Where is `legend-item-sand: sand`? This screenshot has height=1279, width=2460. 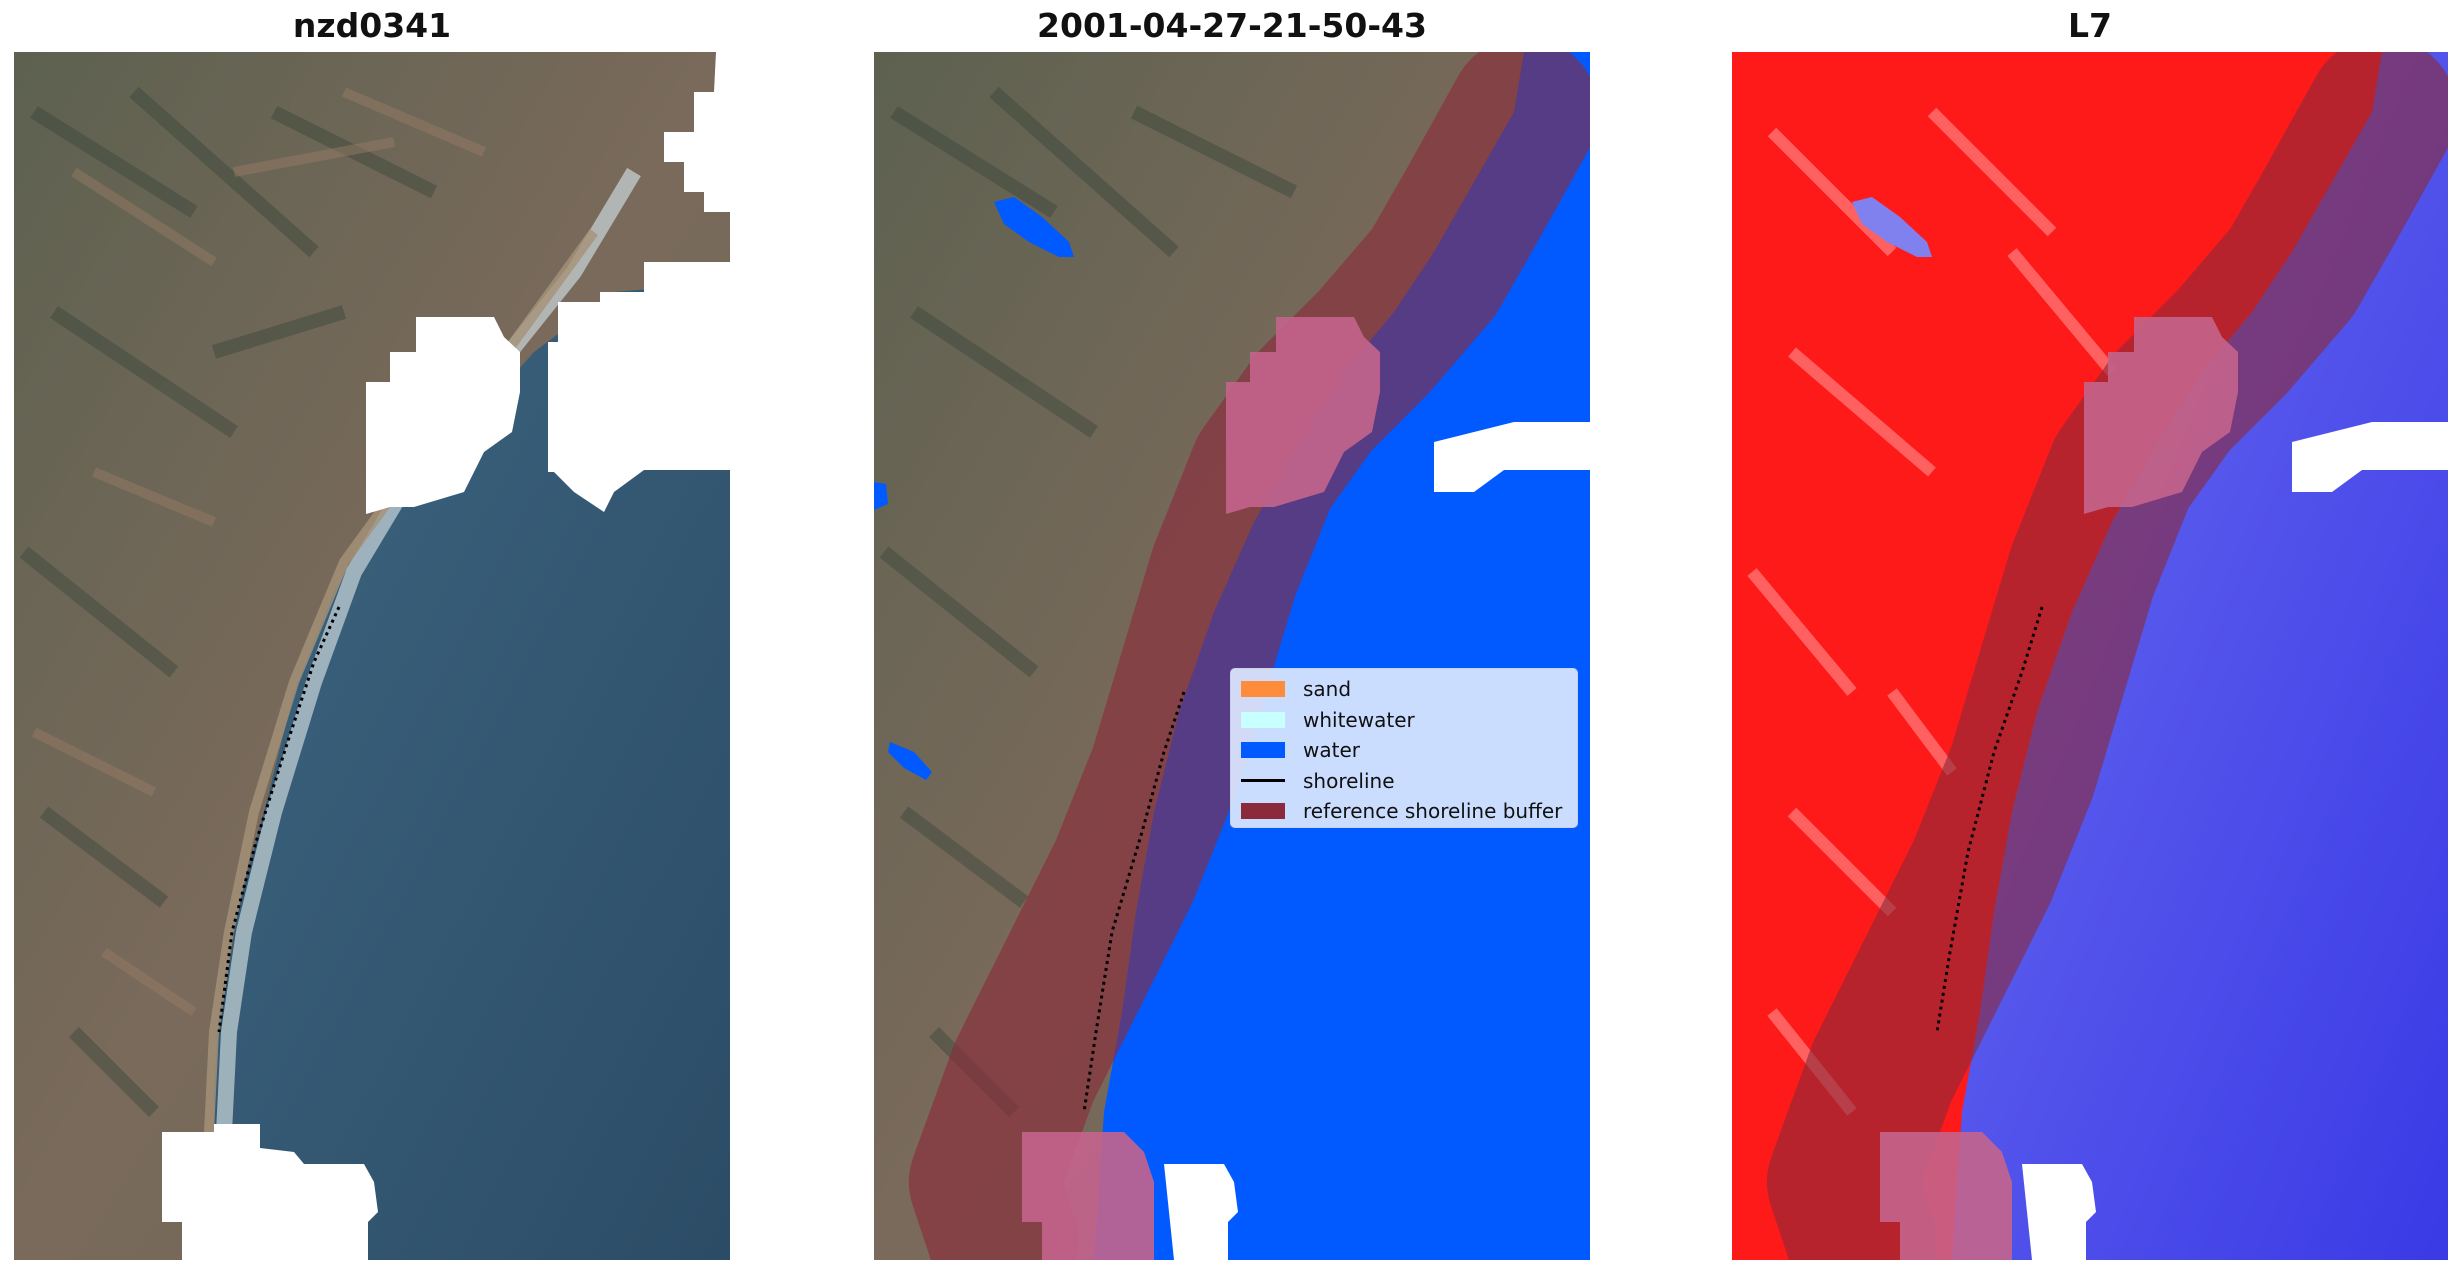
legend-item-sand: sand is located at coordinates (1409, 689).